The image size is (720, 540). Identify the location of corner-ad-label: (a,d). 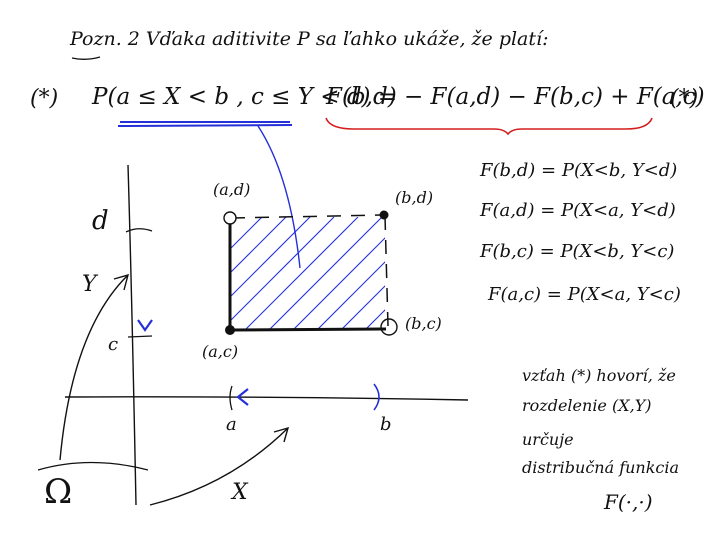
(232, 189).